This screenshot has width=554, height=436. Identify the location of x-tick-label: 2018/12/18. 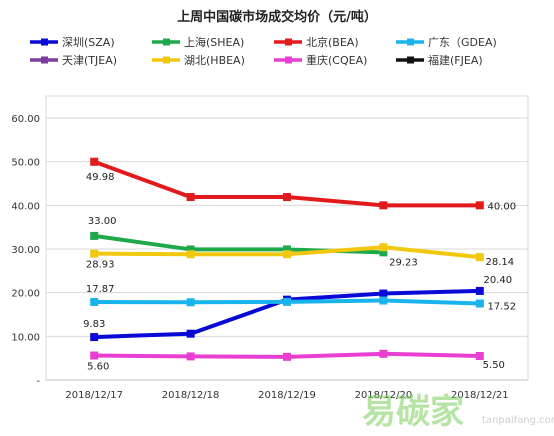
(191, 395).